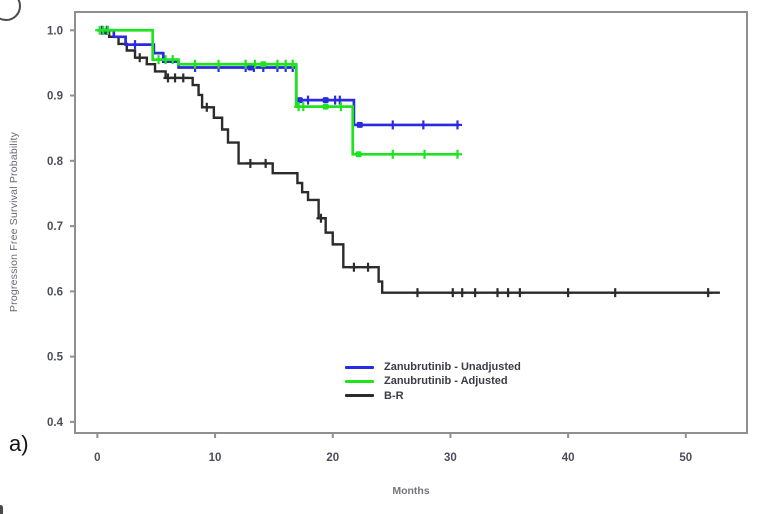 This screenshot has width=765, height=514. I want to click on legend-label-unadjusted: Zanubrutinib - Unadjusted, so click(452, 367).